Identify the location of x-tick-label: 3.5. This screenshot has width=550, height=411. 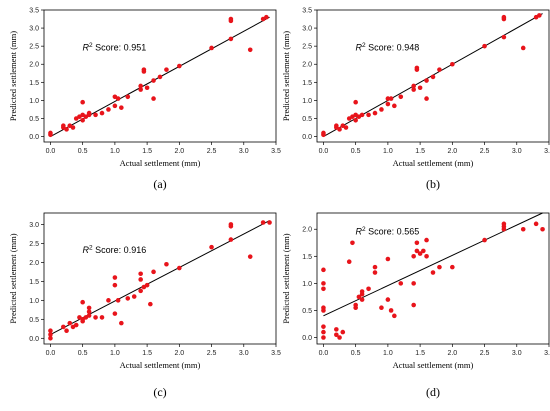
(547, 151).